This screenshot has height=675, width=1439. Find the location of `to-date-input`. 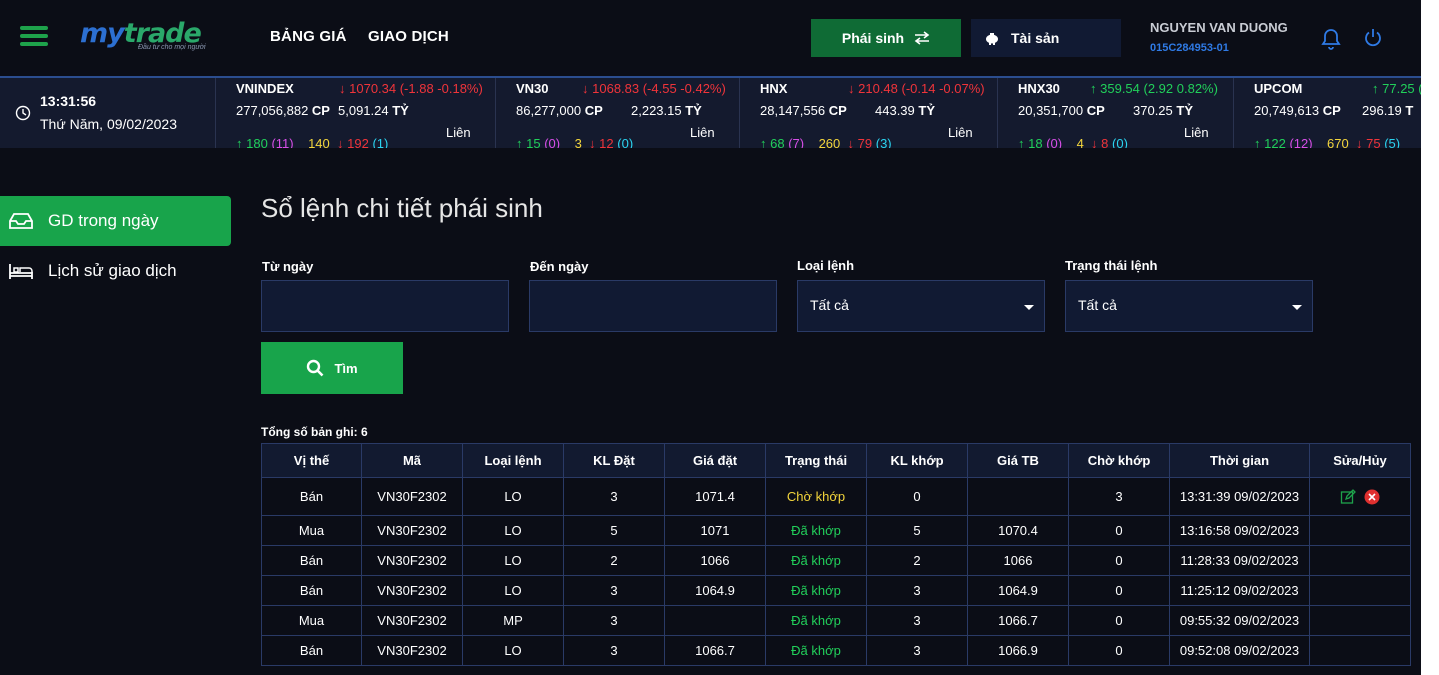

to-date-input is located at coordinates (653, 306).